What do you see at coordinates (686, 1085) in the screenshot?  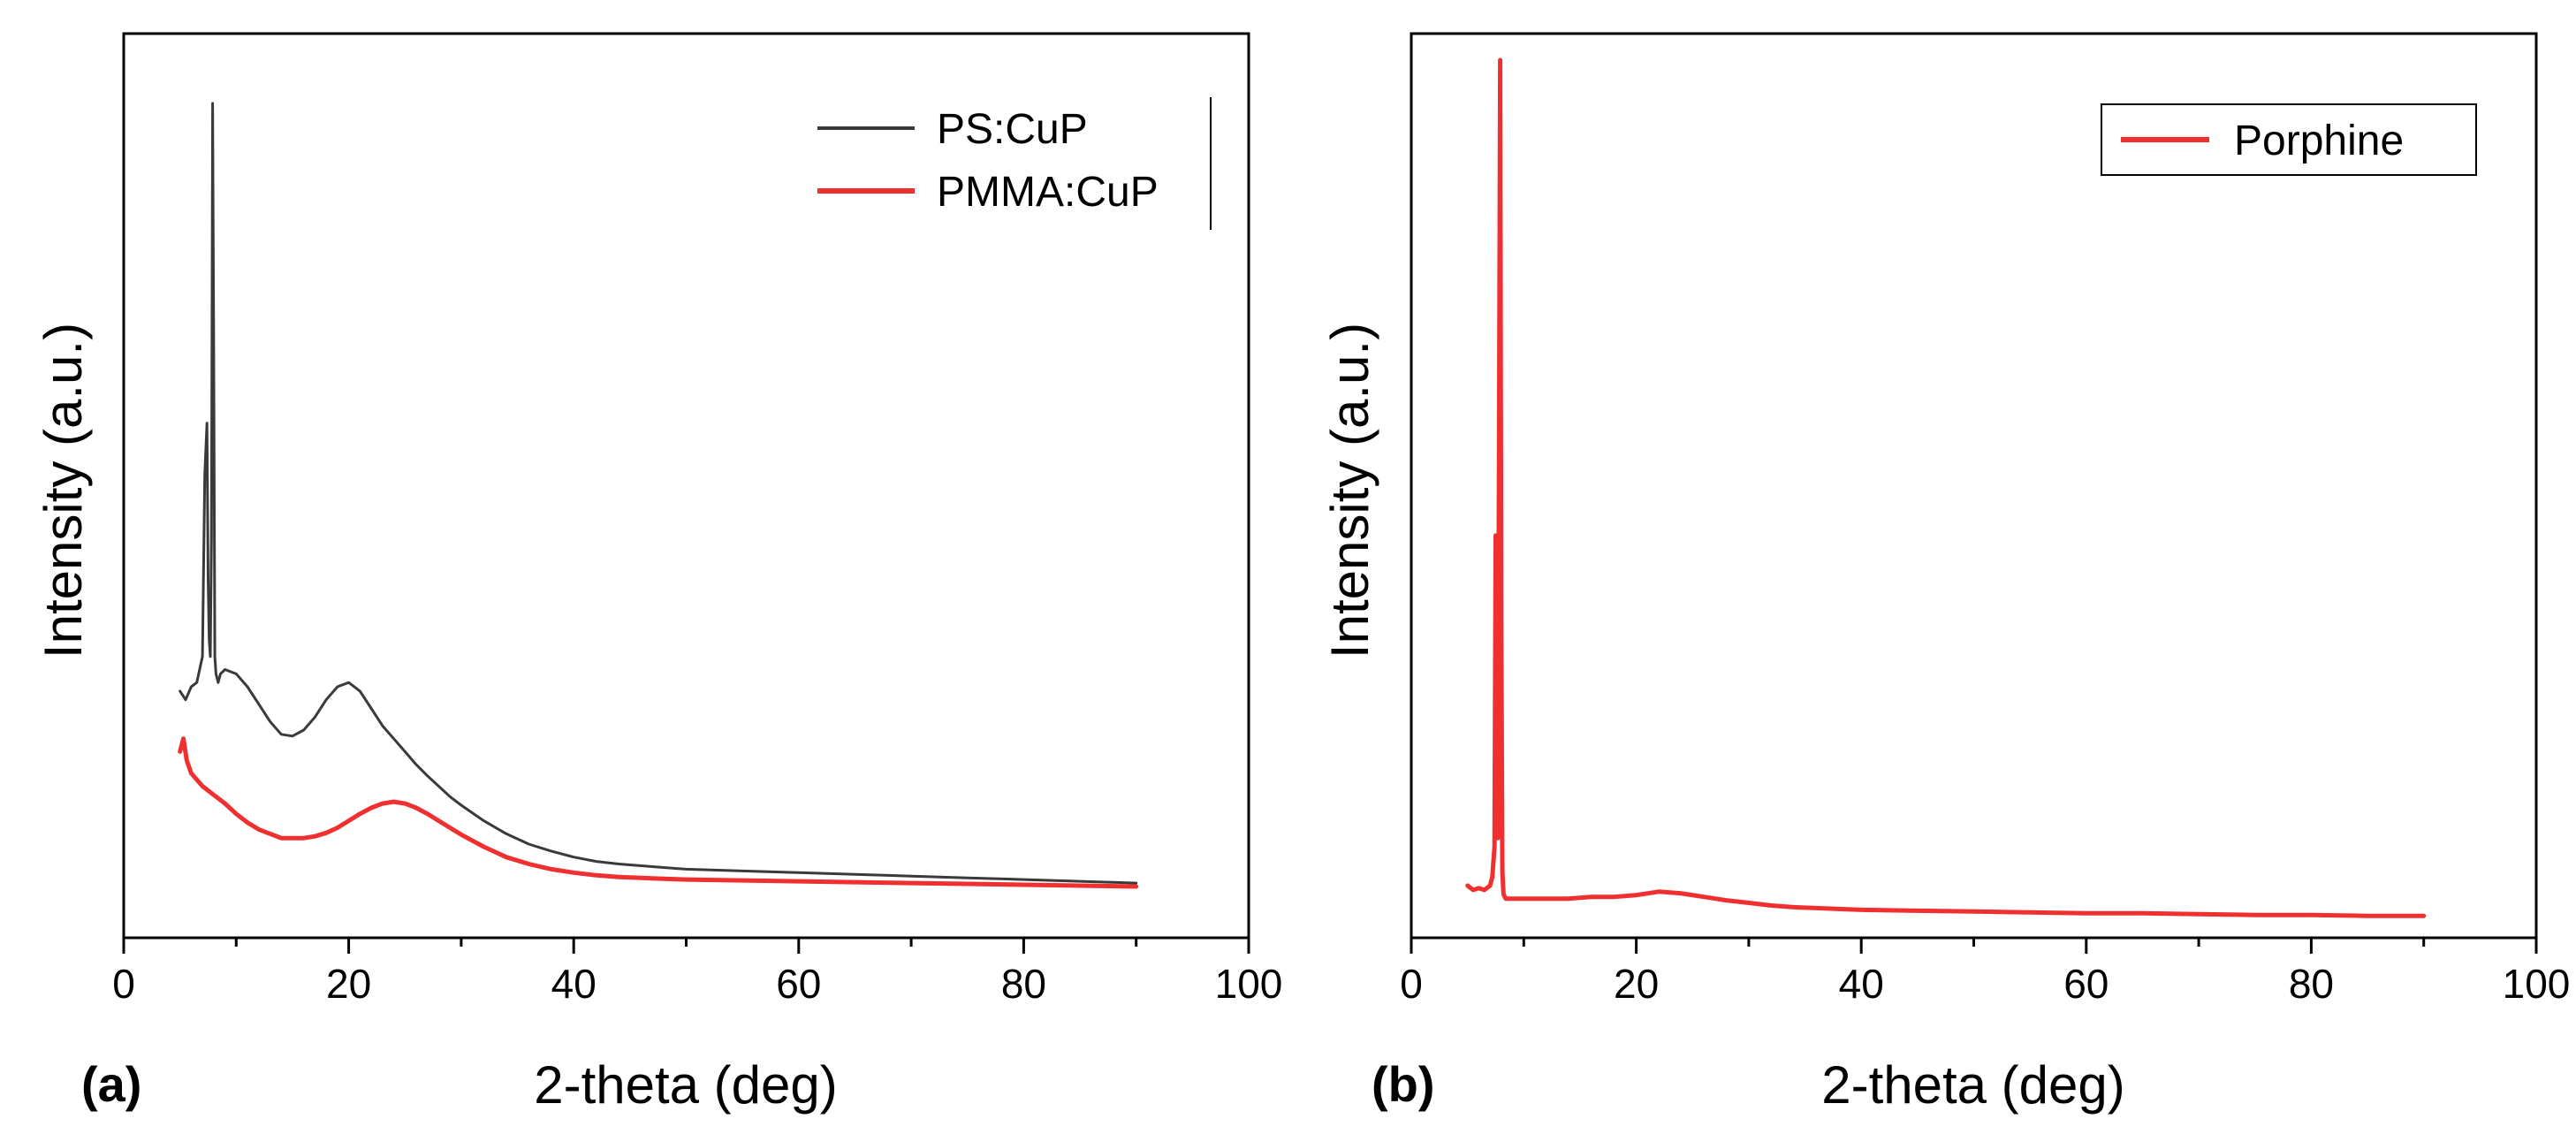 I see `x-axis-title-a: 2-theta (deg)` at bounding box center [686, 1085].